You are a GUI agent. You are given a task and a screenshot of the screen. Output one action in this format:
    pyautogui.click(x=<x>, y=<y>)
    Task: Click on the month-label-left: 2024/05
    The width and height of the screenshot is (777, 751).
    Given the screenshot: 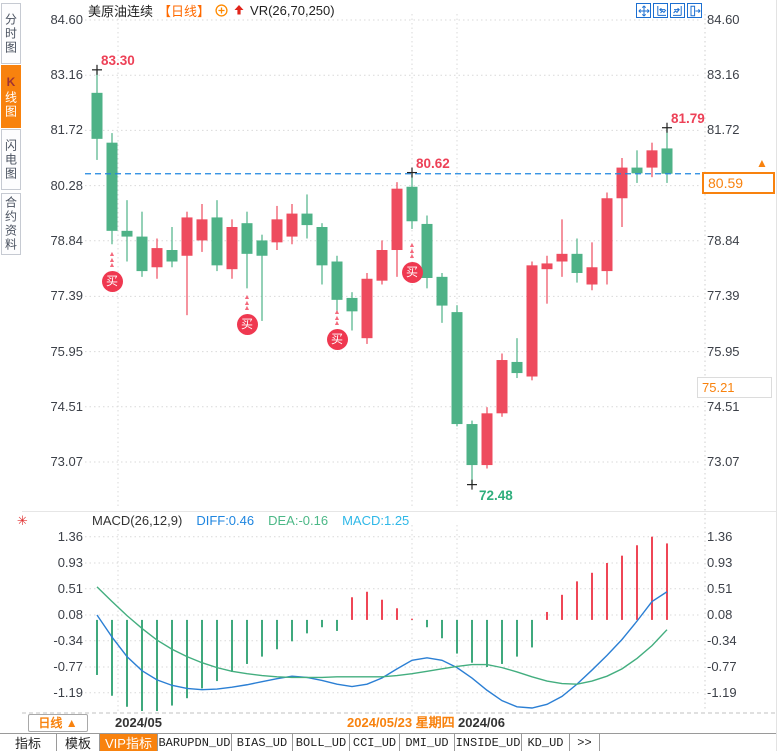 What is the action you would take?
    pyautogui.click(x=138, y=722)
    